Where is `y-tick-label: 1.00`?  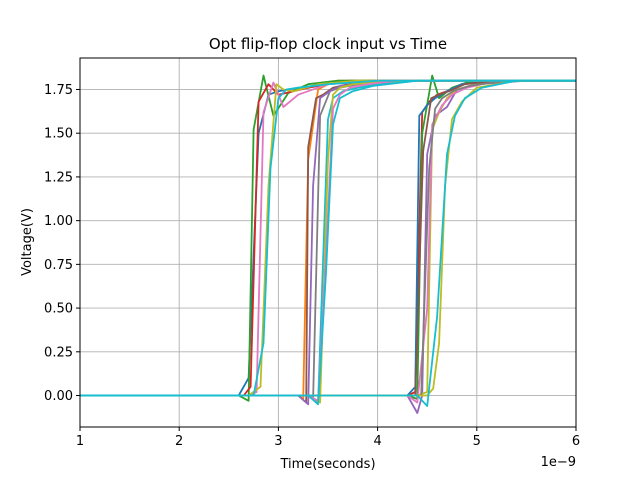 y-tick-label: 1.00 is located at coordinates (58, 221).